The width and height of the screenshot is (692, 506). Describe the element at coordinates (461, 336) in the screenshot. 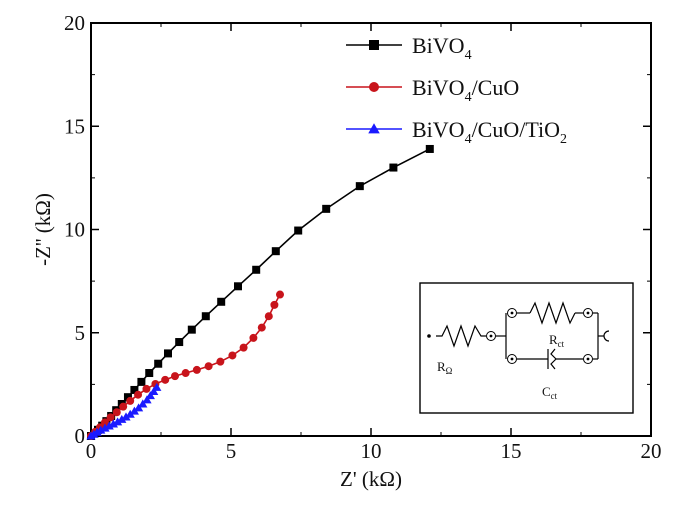

I see `r-omega-resistor` at that location.